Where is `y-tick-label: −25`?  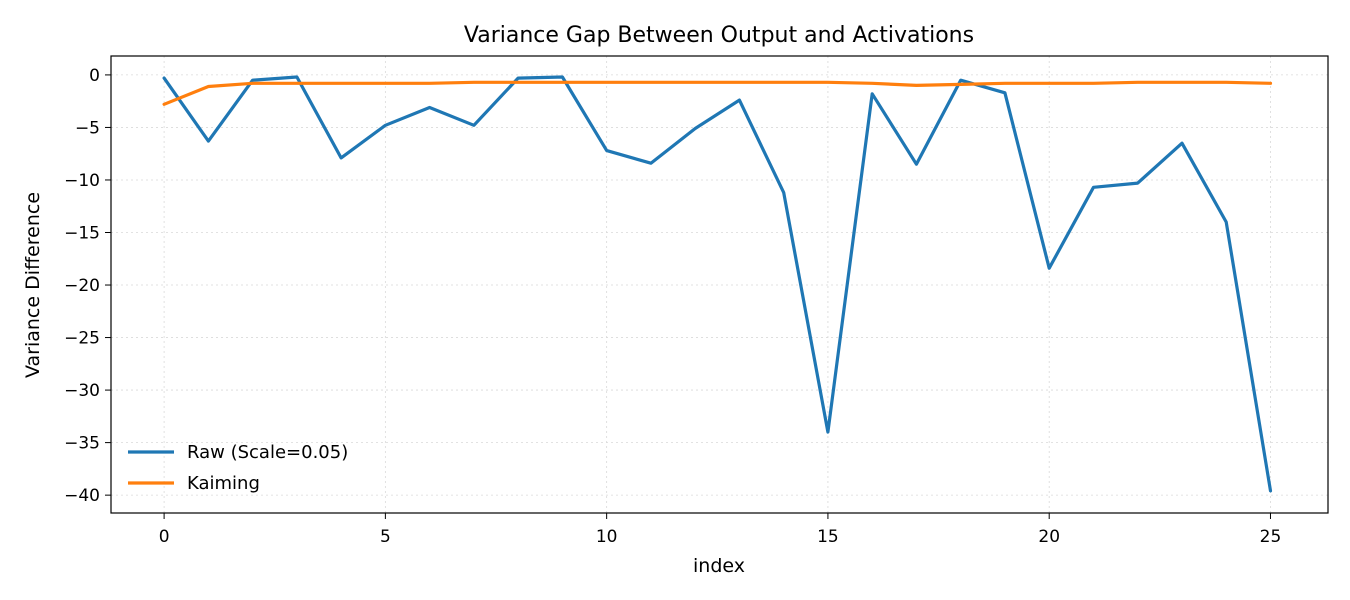
y-tick-label: −25 is located at coordinates (82, 339).